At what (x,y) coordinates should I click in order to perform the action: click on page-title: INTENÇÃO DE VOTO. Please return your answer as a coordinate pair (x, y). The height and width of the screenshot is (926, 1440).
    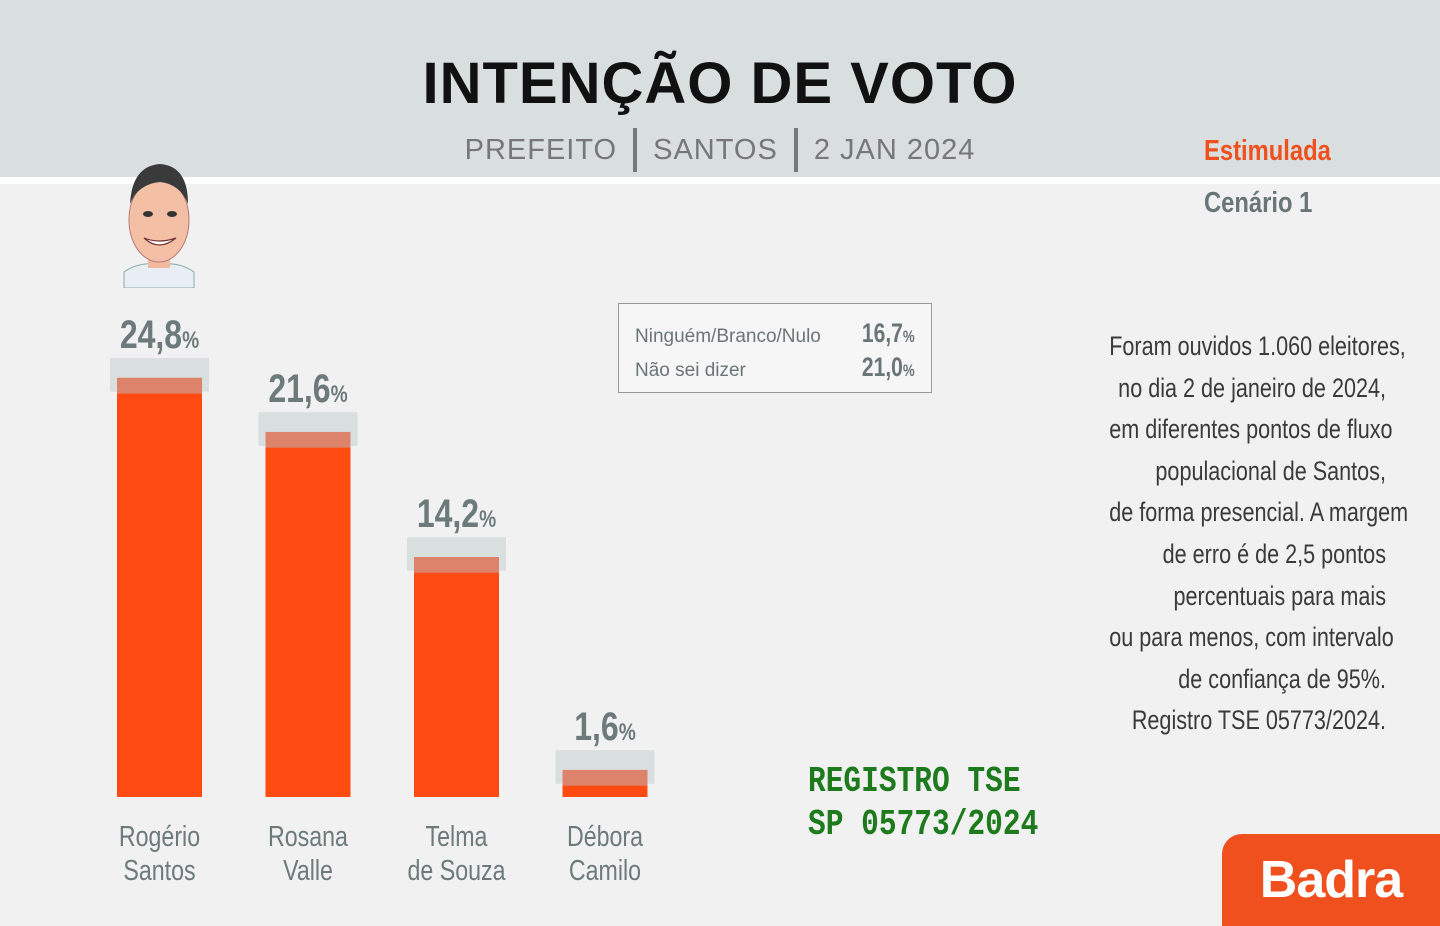
    Looking at the image, I should click on (720, 83).